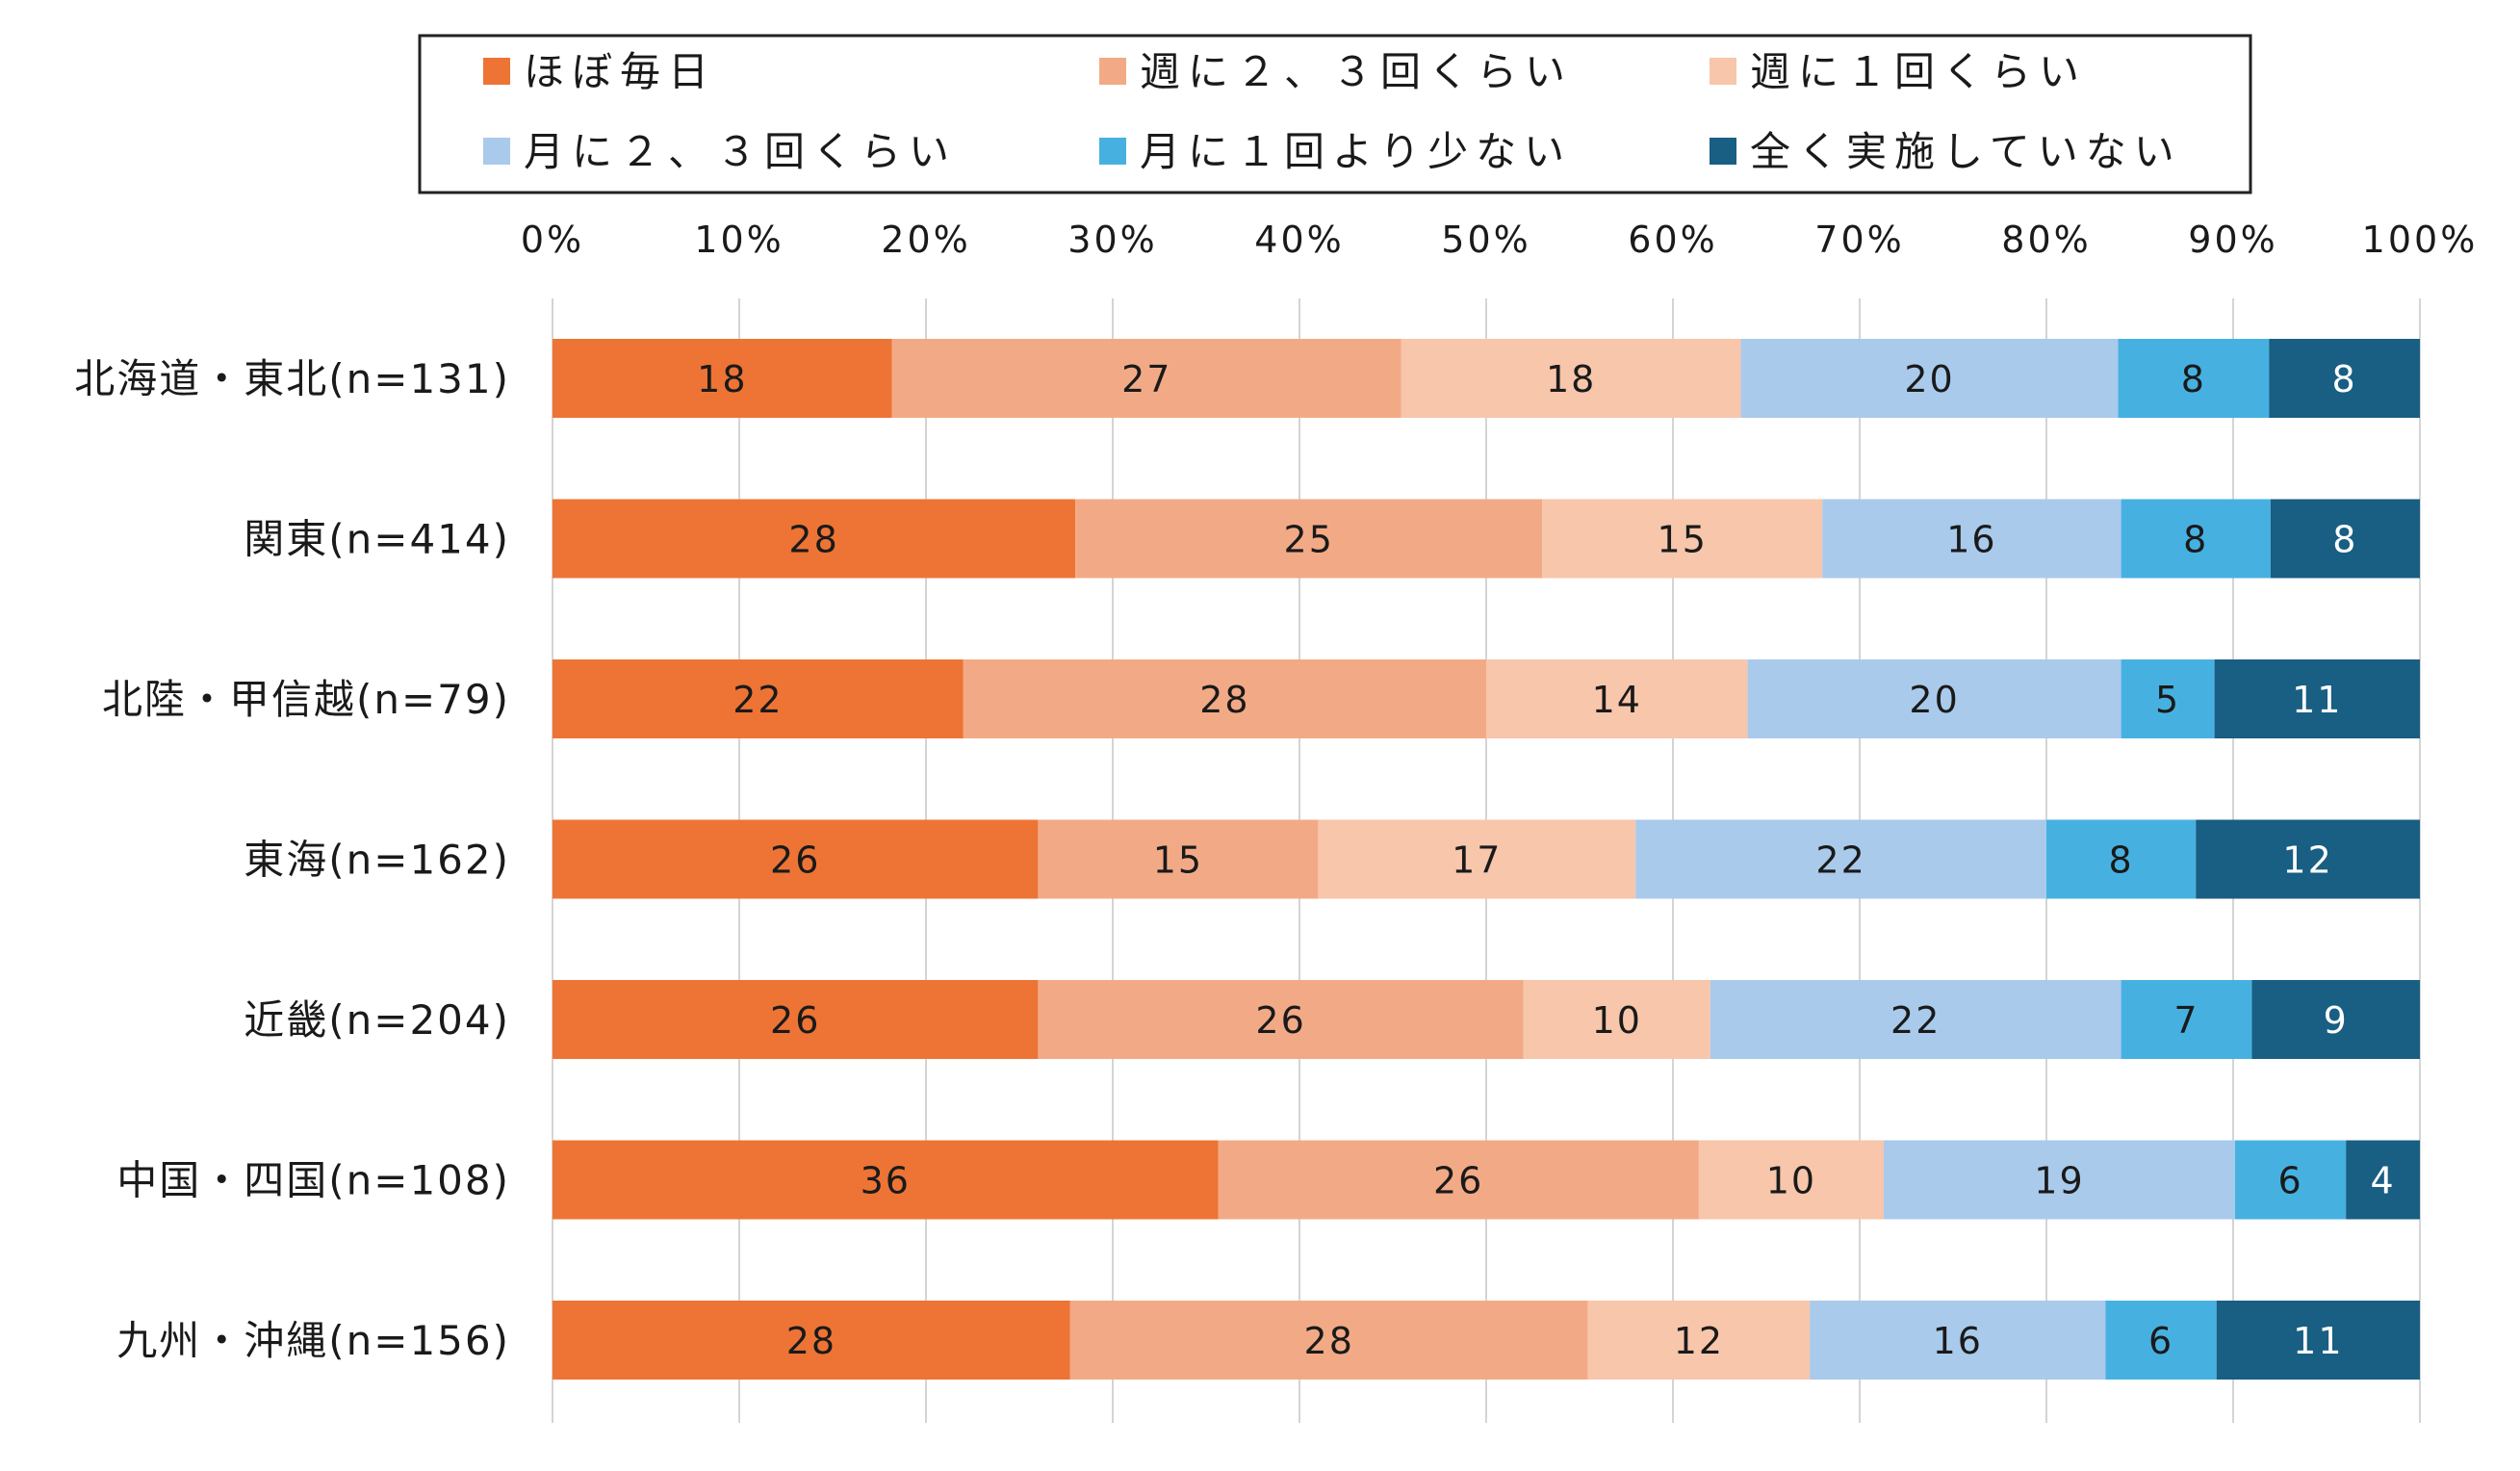 This screenshot has height=1471, width=2520. Describe the element at coordinates (306, 699) in the screenshot. I see `category-label: 北陸・甲信越(n=79)` at that location.